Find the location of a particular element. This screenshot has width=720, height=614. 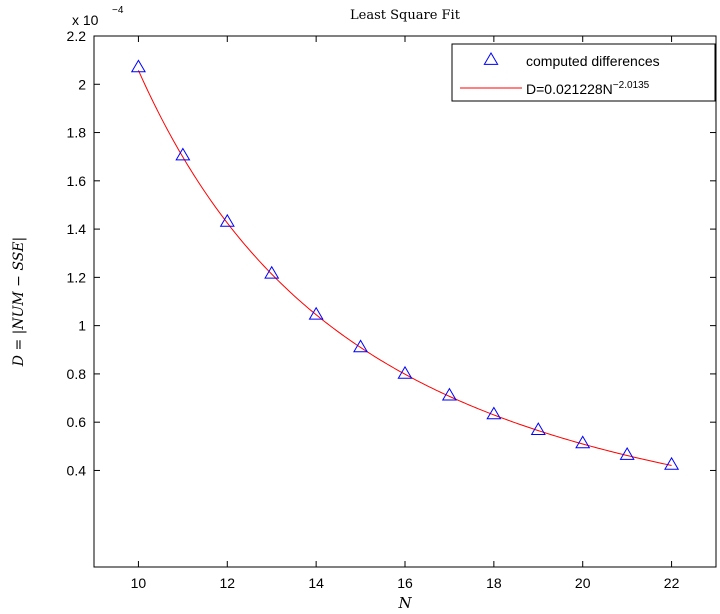

x-axis-label: N is located at coordinates (404, 603).